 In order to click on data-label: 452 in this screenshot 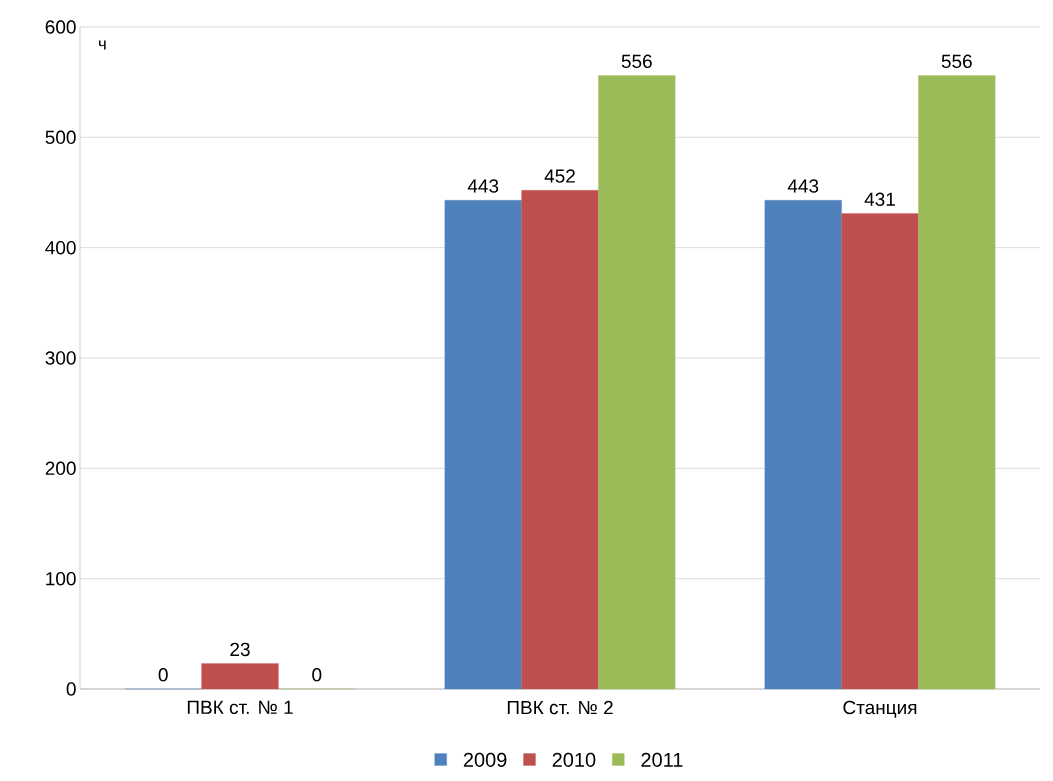, I will do `click(559, 176)`.